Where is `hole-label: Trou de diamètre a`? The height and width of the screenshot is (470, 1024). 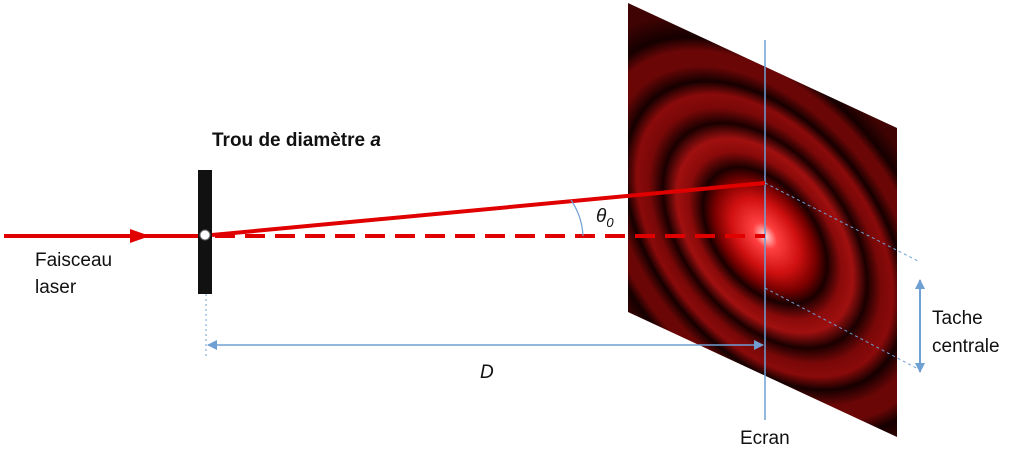
hole-label: Trou de diamètre a is located at coordinates (296, 140).